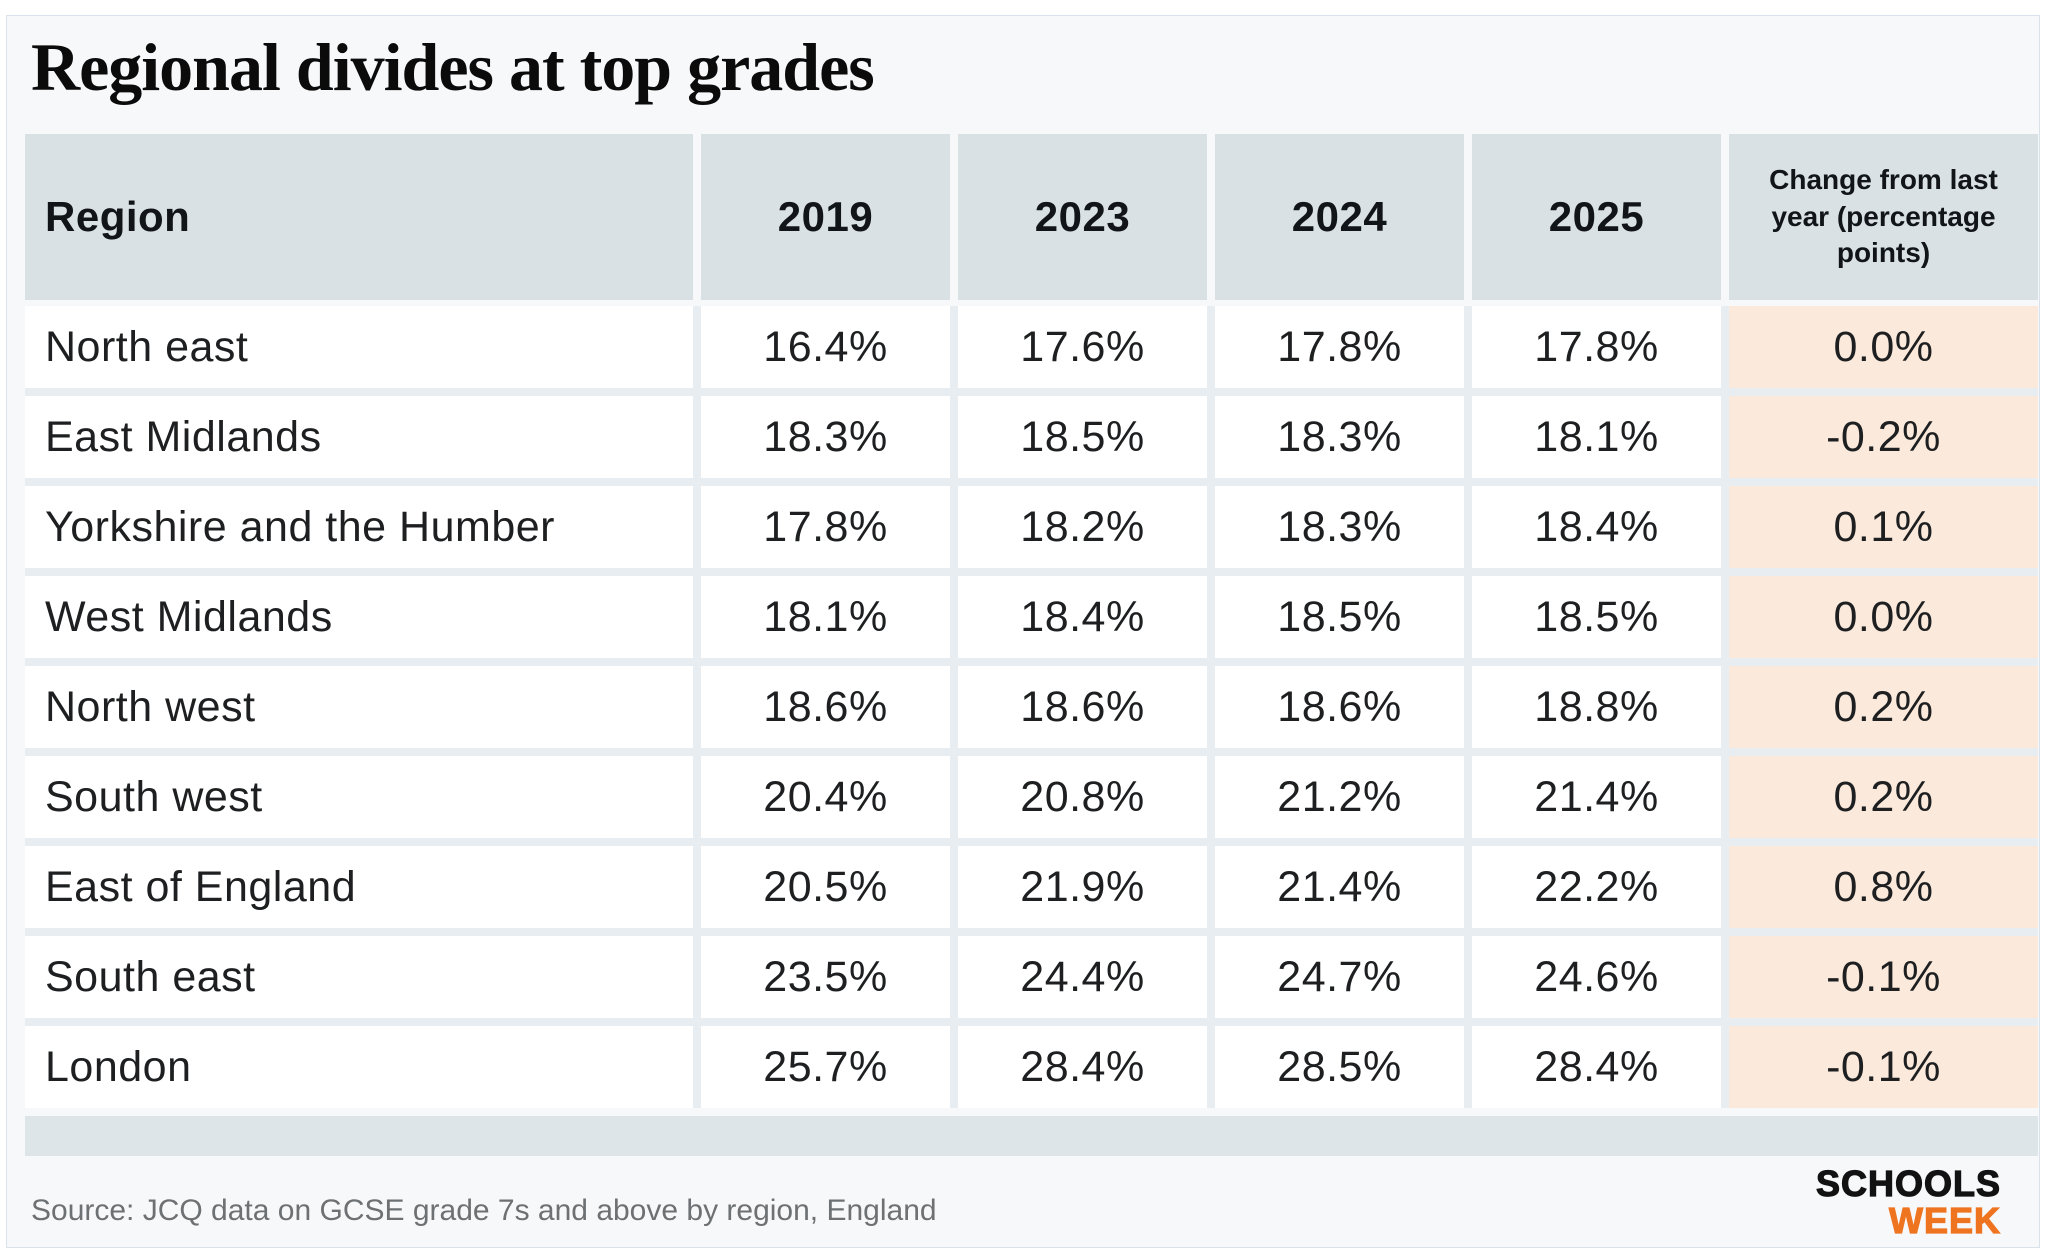  I want to click on value-cell: 21.2%, so click(1339, 797).